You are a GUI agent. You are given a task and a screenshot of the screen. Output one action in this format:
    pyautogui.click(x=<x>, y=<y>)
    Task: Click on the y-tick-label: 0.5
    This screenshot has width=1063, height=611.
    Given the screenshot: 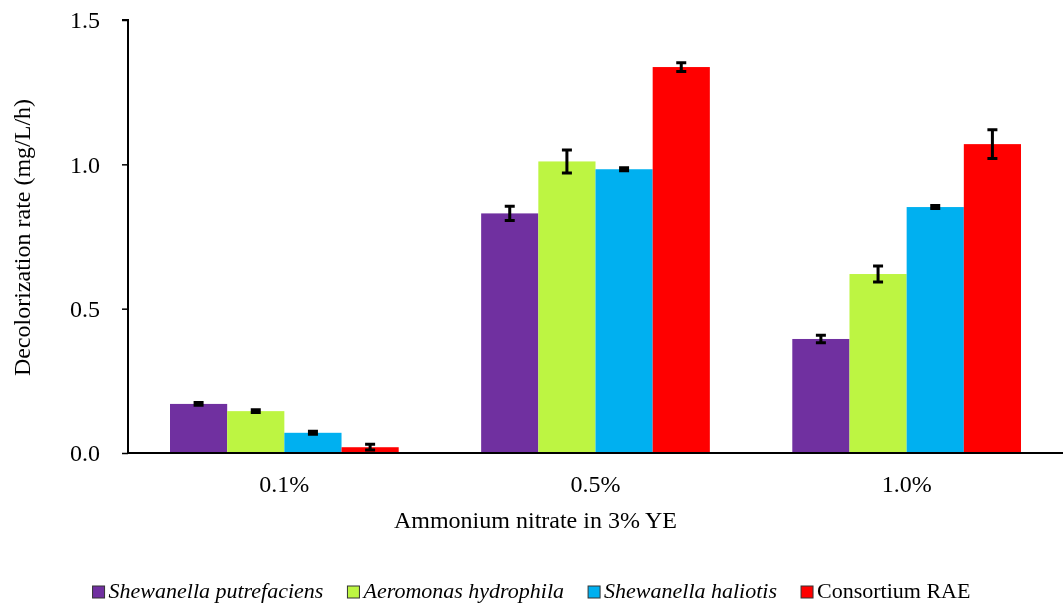 What is the action you would take?
    pyautogui.click(x=85, y=308)
    